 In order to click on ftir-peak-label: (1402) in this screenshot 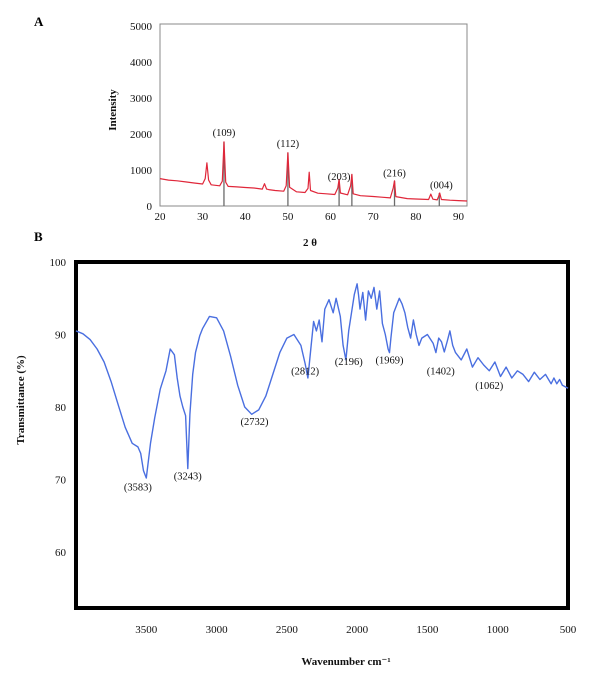, I will do `click(441, 371)`.